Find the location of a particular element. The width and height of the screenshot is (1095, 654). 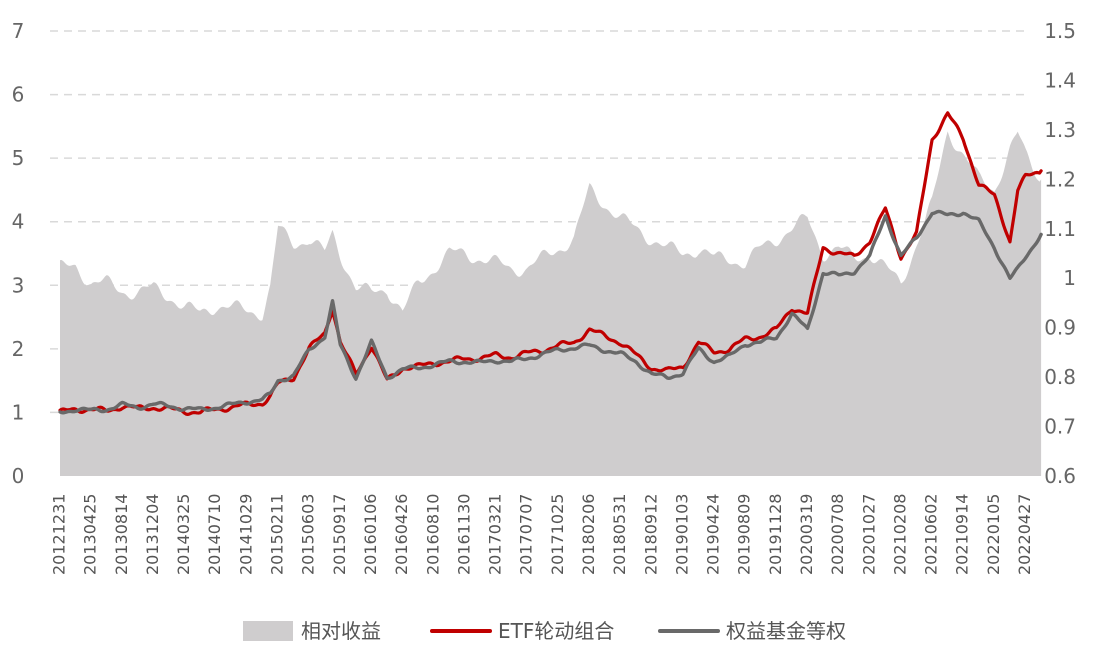

x-axis-tick-20210208: 20210208 is located at coordinates (899, 534).